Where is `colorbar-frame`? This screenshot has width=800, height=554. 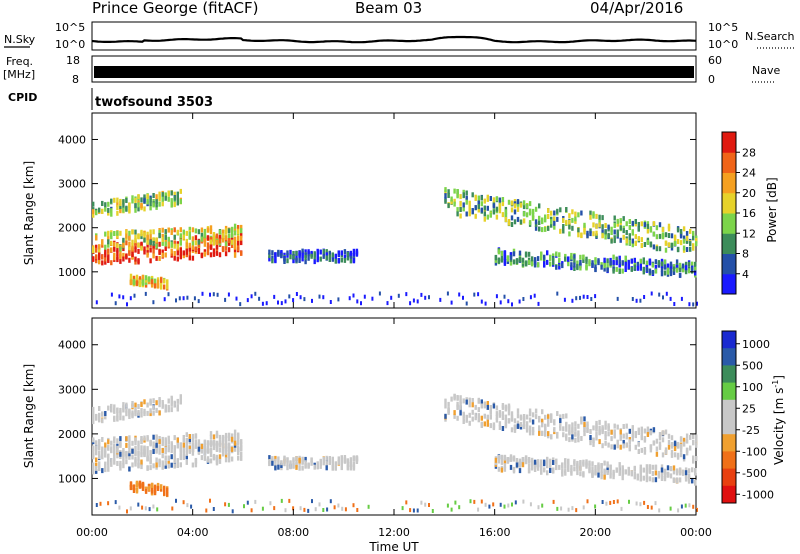 colorbar-frame is located at coordinates (729, 417).